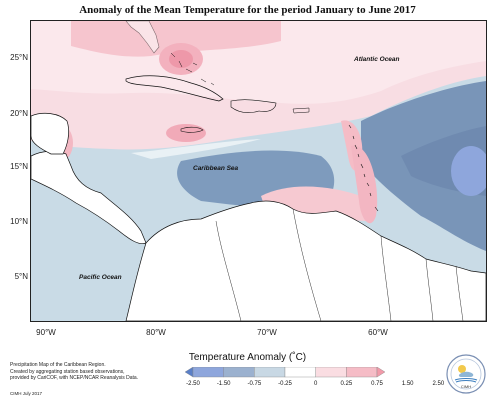 Image resolution: width=495 pixels, height=400 pixels. I want to click on legend-tick-label: -0.75, so click(254, 384).